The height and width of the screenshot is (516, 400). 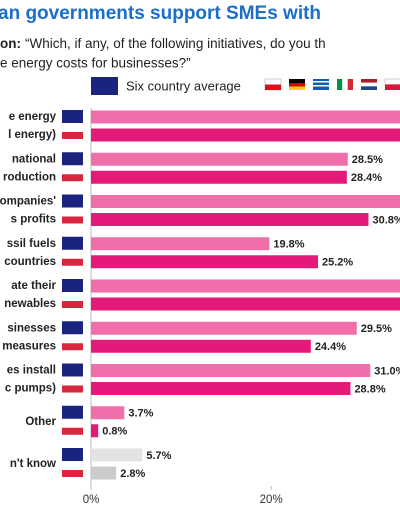 What do you see at coordinates (366, 178) in the screenshot?
I see `value-label: 28.4%` at bounding box center [366, 178].